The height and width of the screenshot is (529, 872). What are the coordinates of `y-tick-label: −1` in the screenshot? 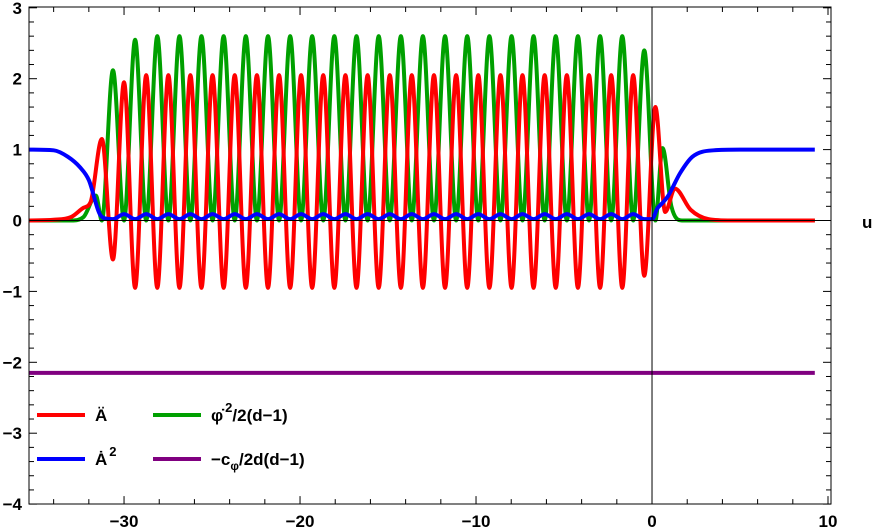 It's located at (12, 291).